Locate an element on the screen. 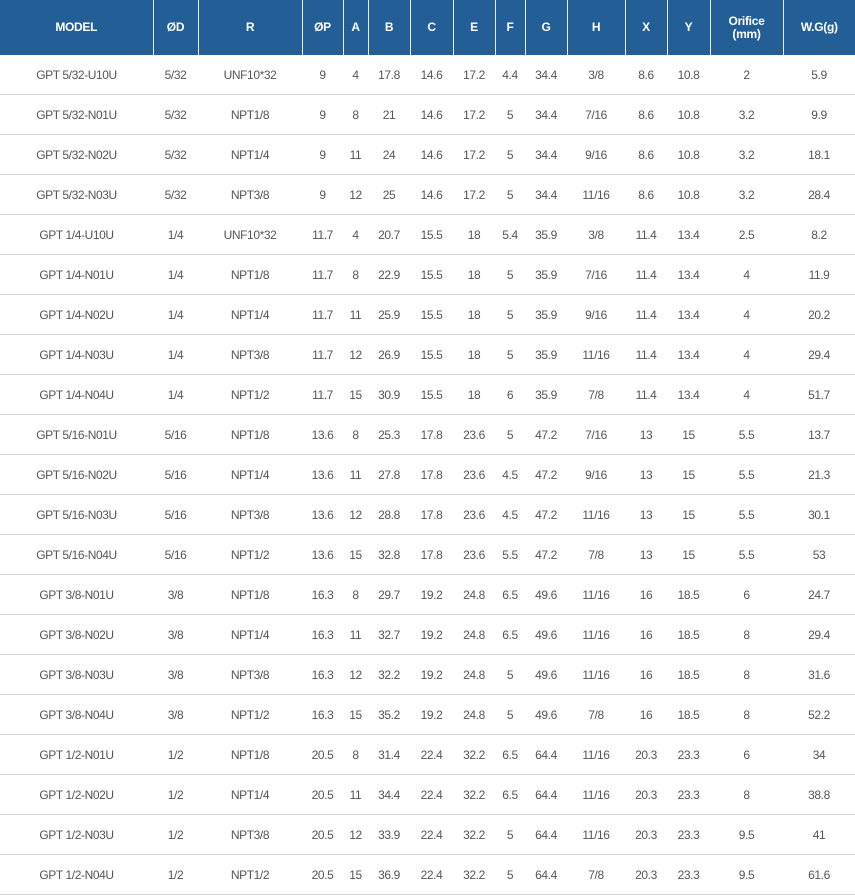 The width and height of the screenshot is (855, 895). table-cell: 6.5 is located at coordinates (510, 754).